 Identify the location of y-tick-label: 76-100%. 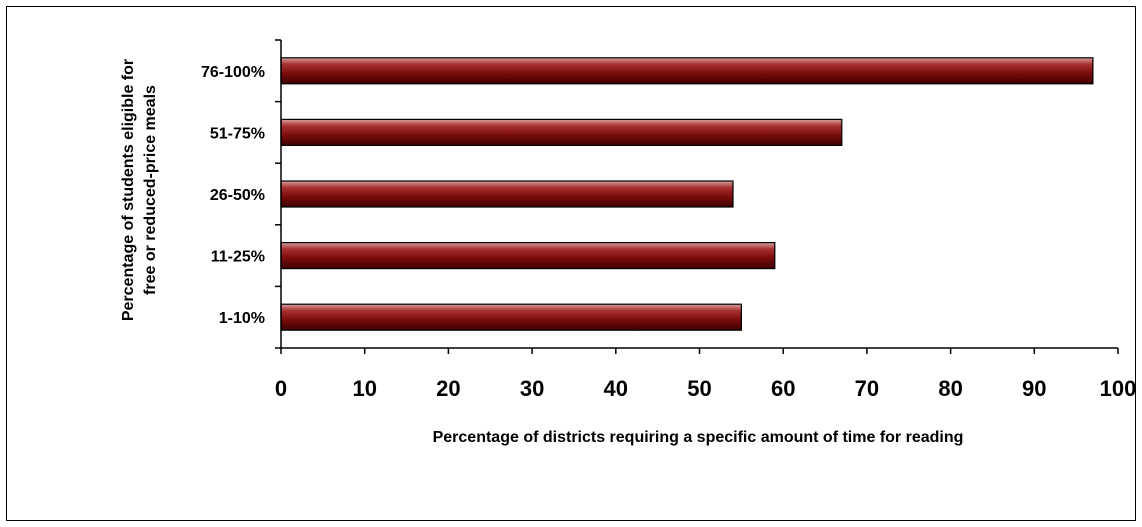
(233, 72).